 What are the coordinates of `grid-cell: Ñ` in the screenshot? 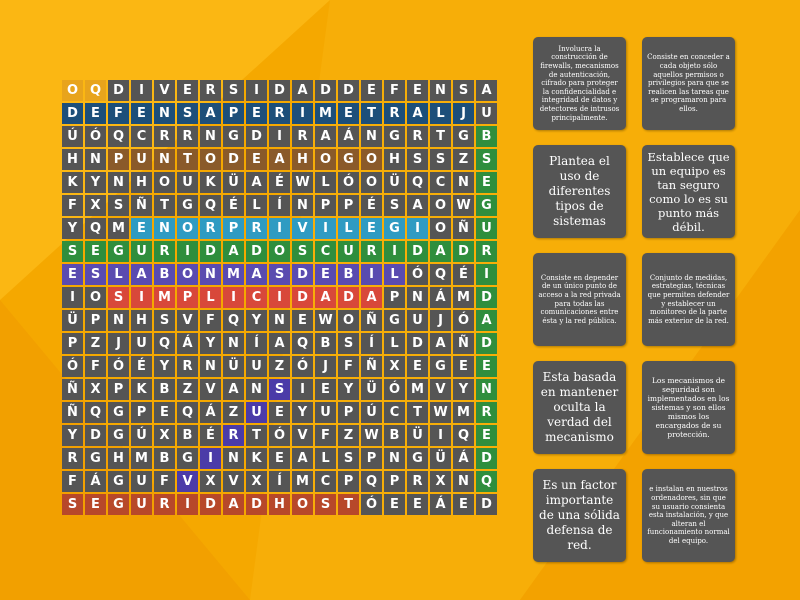 It's located at (72, 389).